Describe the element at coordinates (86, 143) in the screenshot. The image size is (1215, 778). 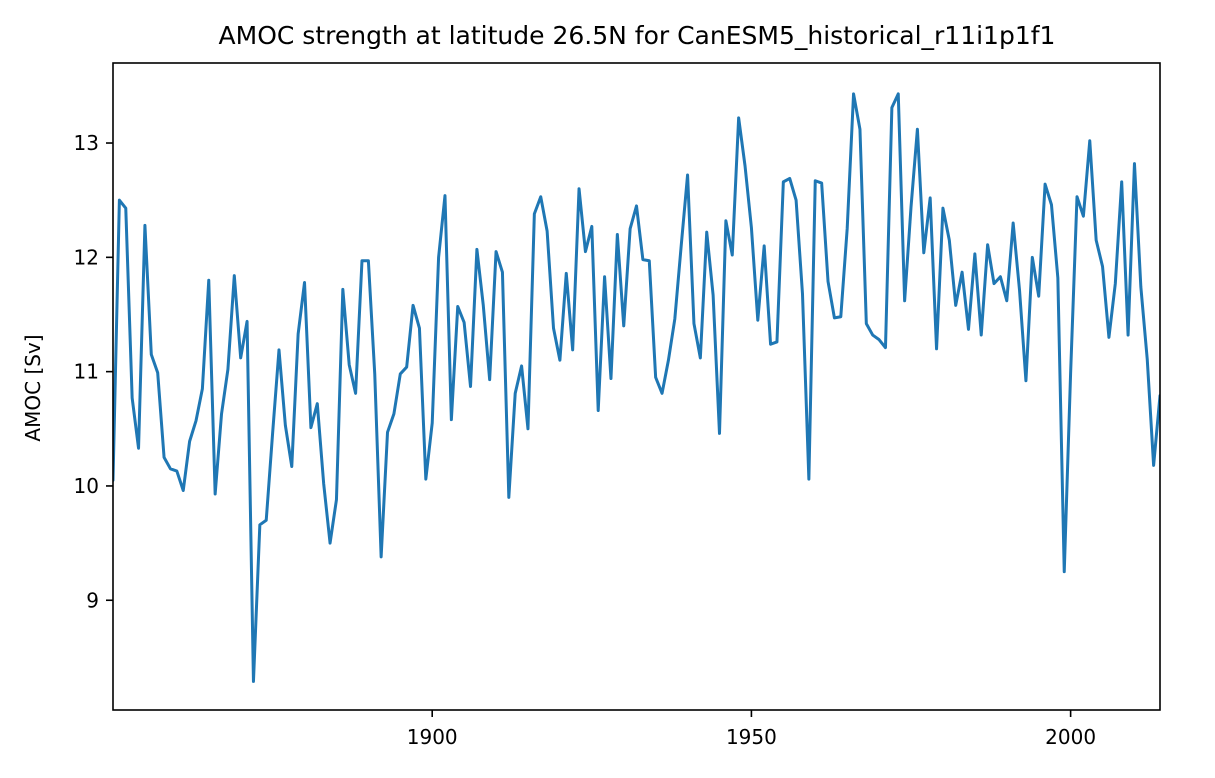
I see `y-tick-label: 13` at that location.